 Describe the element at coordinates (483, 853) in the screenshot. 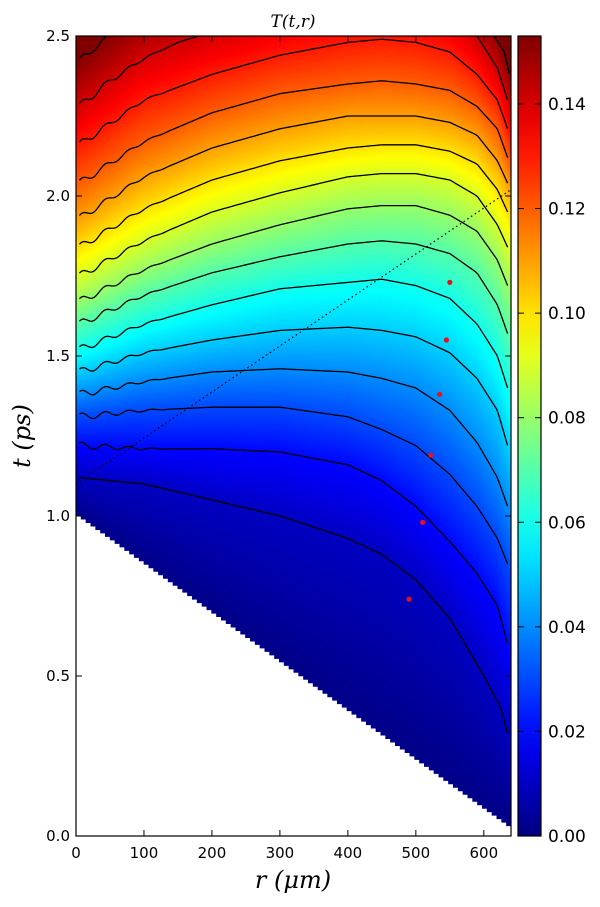

I see `x-tick-label: 600` at that location.